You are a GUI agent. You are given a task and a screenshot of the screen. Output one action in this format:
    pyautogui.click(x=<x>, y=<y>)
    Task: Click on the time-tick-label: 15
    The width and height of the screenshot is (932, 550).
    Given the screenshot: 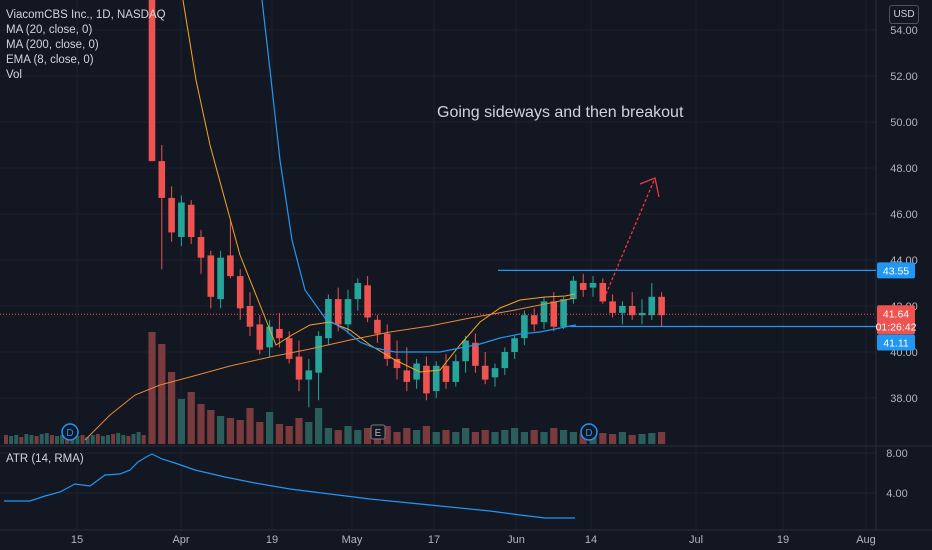 What is the action you would take?
    pyautogui.click(x=77, y=540)
    